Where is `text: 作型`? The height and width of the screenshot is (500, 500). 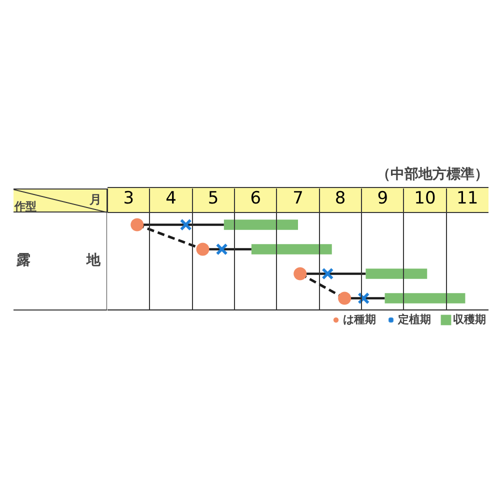
text: 作型 is located at coordinates (25, 206).